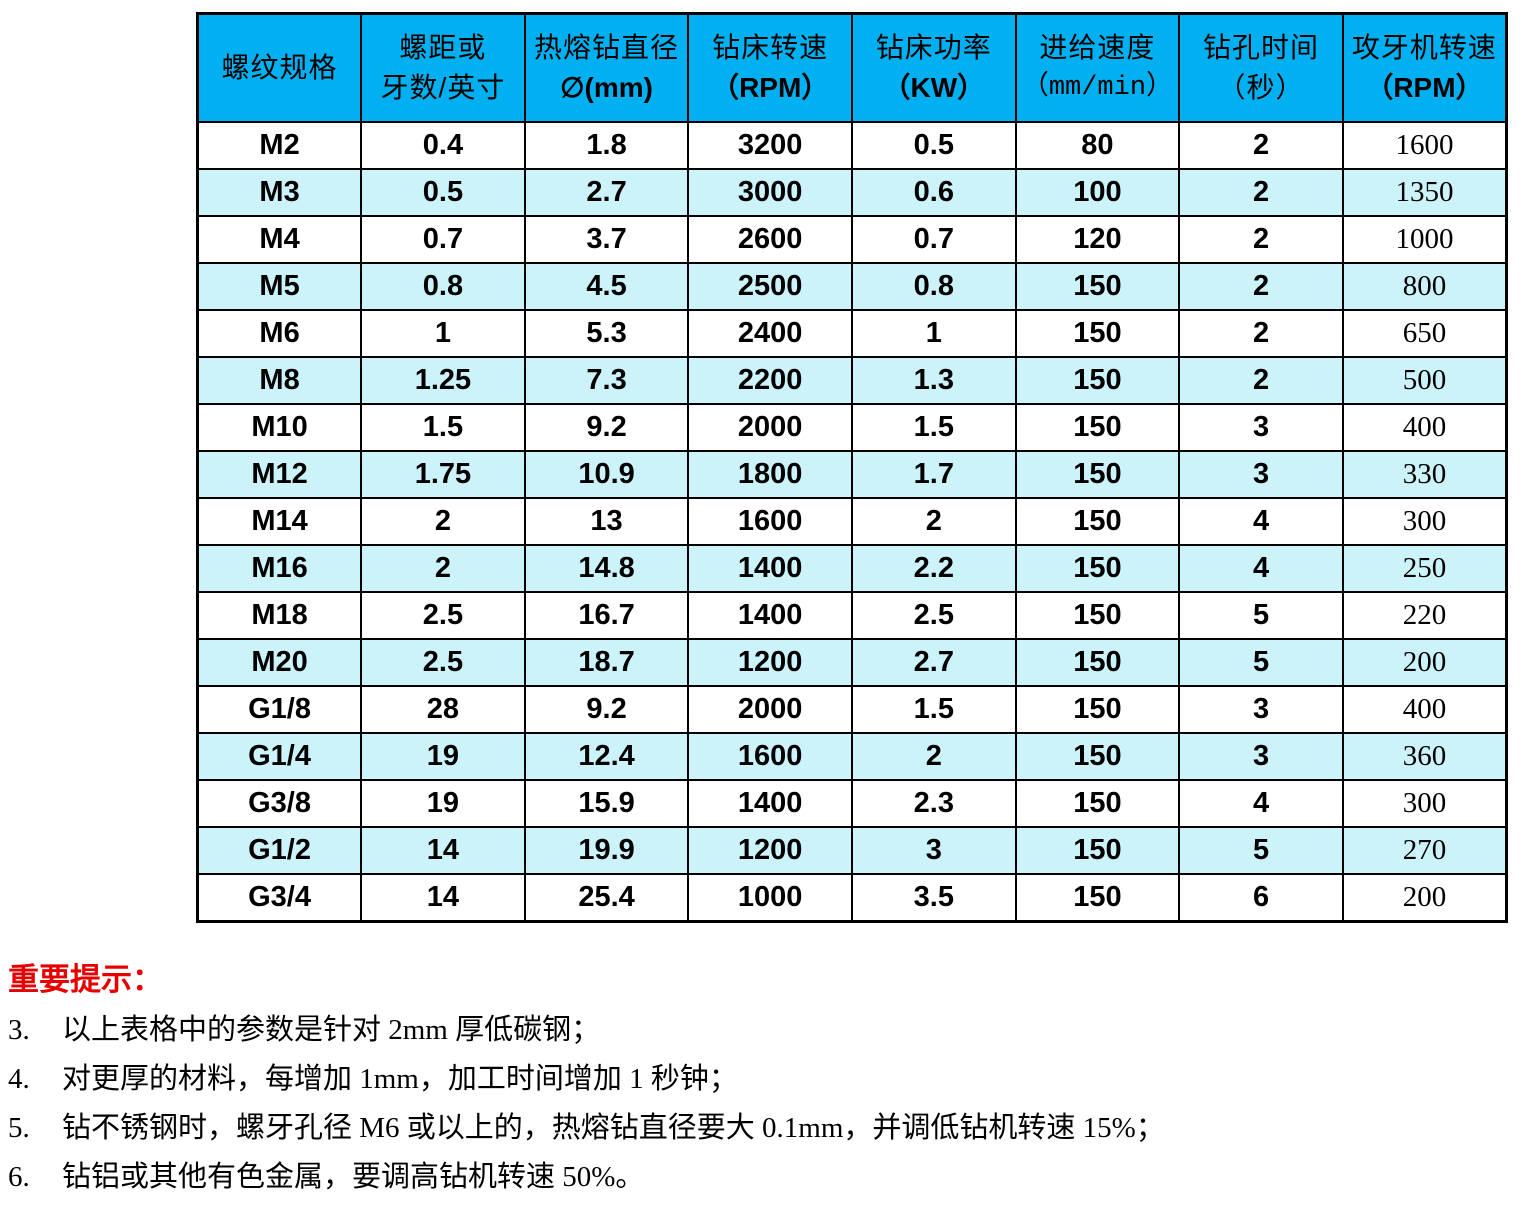 The height and width of the screenshot is (1208, 1524). I want to click on value-cell: 1, so click(934, 333).